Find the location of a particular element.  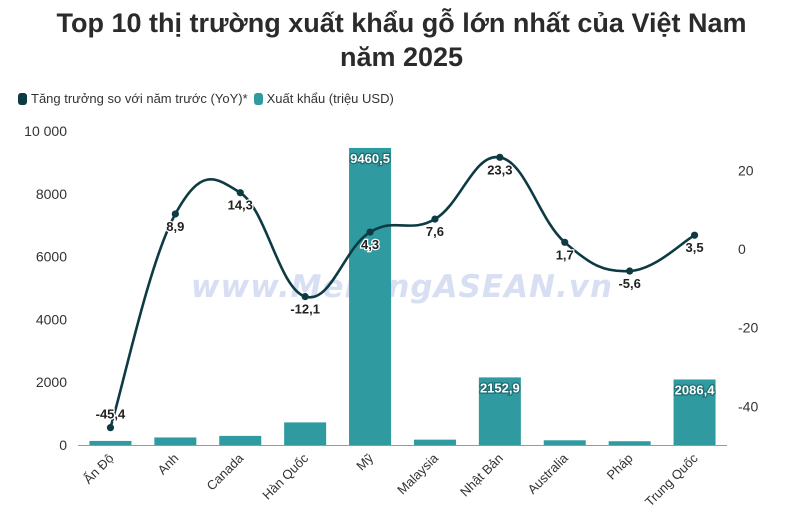

y-left-tick-label: 0 is located at coordinates (63, 445).